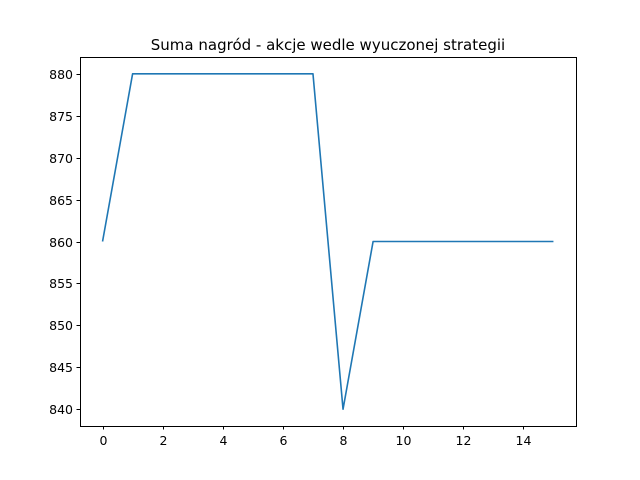 This screenshot has width=640, height=480. I want to click on y-tick-label: 840, so click(61, 409).